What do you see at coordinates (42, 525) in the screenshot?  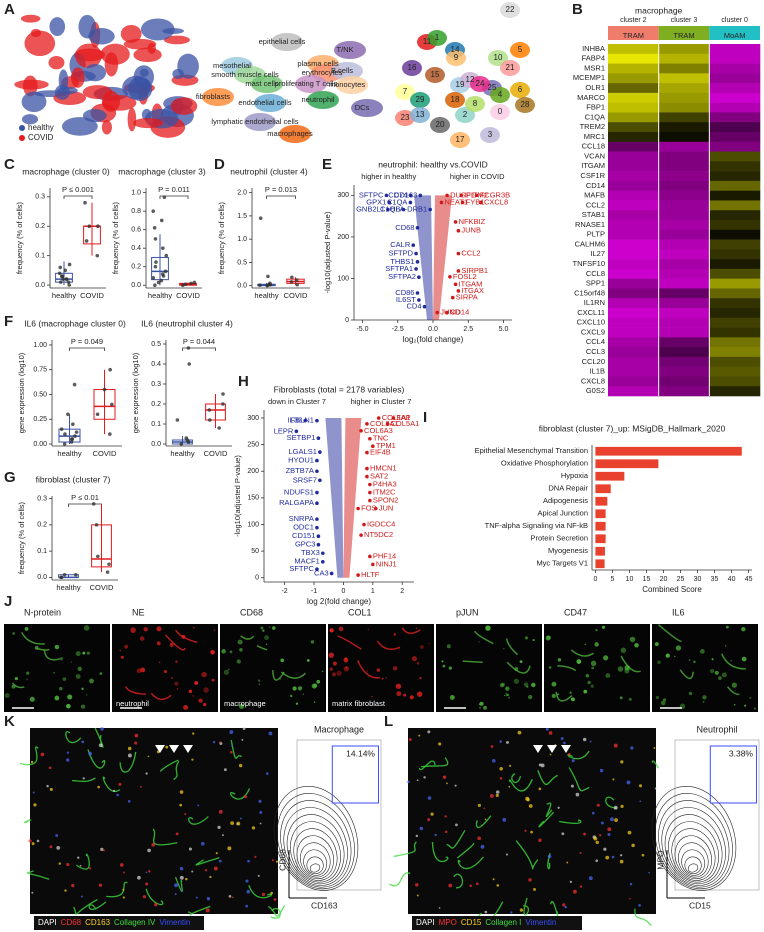 I see `y-tick-label: 0.2` at bounding box center [42, 525].